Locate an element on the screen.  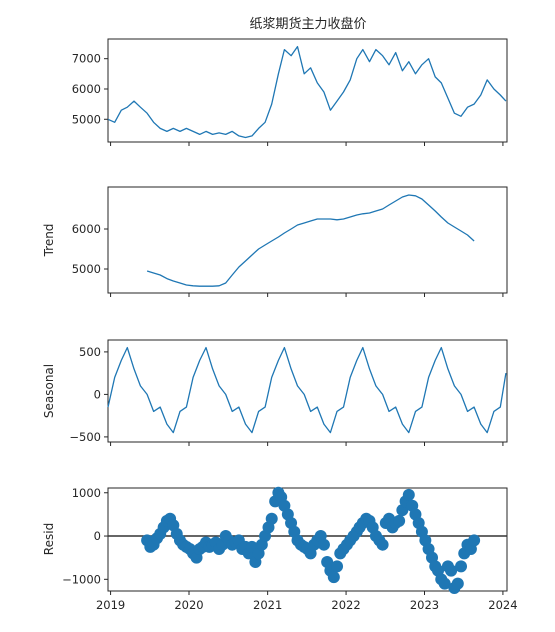
seasonal-ylabel: Seasonal is located at coordinates (49, 391).